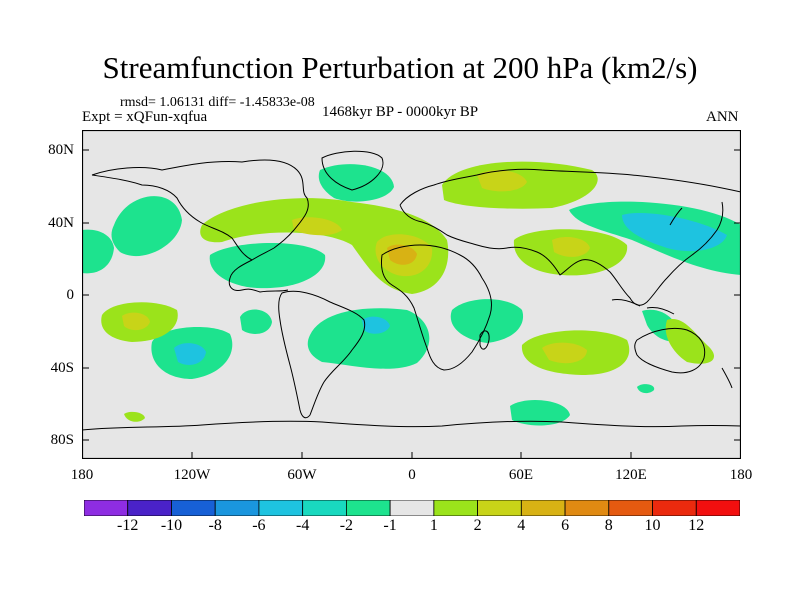 This screenshot has width=800, height=600. Describe the element at coordinates (302, 475) in the screenshot. I see `lon-tick-label: 60W` at that location.